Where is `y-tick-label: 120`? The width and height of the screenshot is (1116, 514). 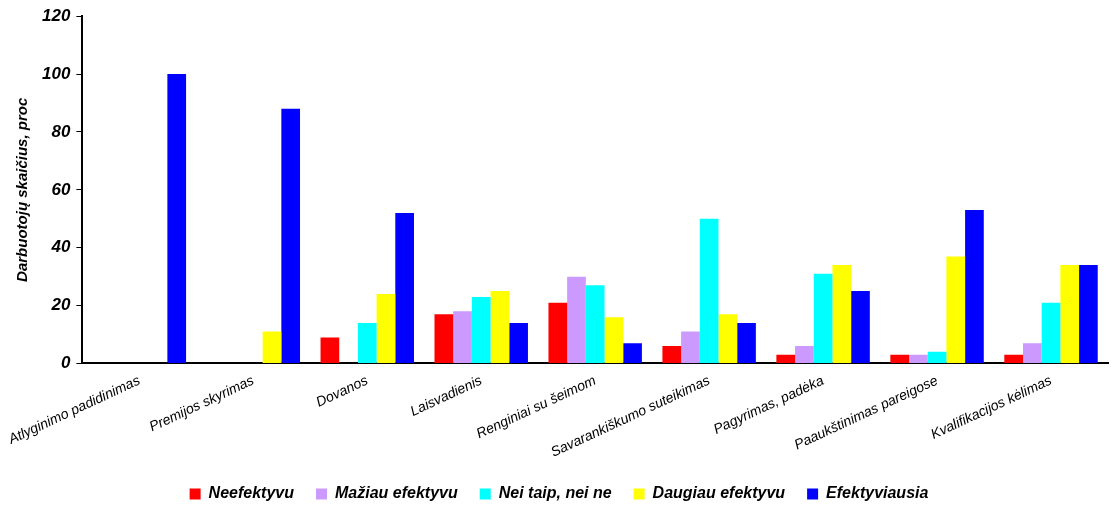 y-tick-label: 120 is located at coordinates (56, 15).